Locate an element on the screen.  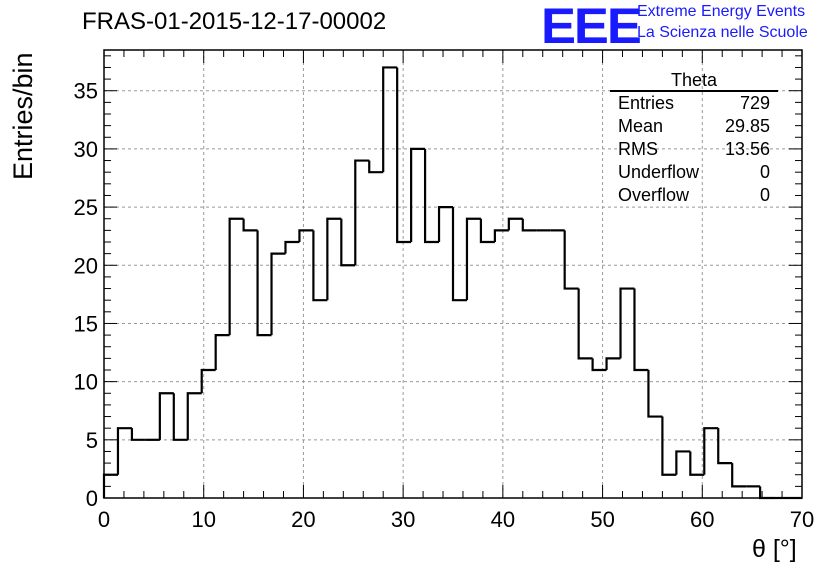
stats-label: Underflow is located at coordinates (659, 172).